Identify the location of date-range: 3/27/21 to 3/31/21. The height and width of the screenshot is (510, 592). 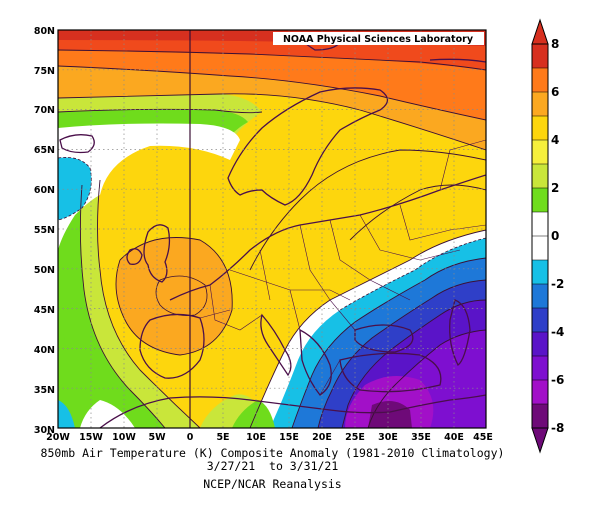
(272, 466).